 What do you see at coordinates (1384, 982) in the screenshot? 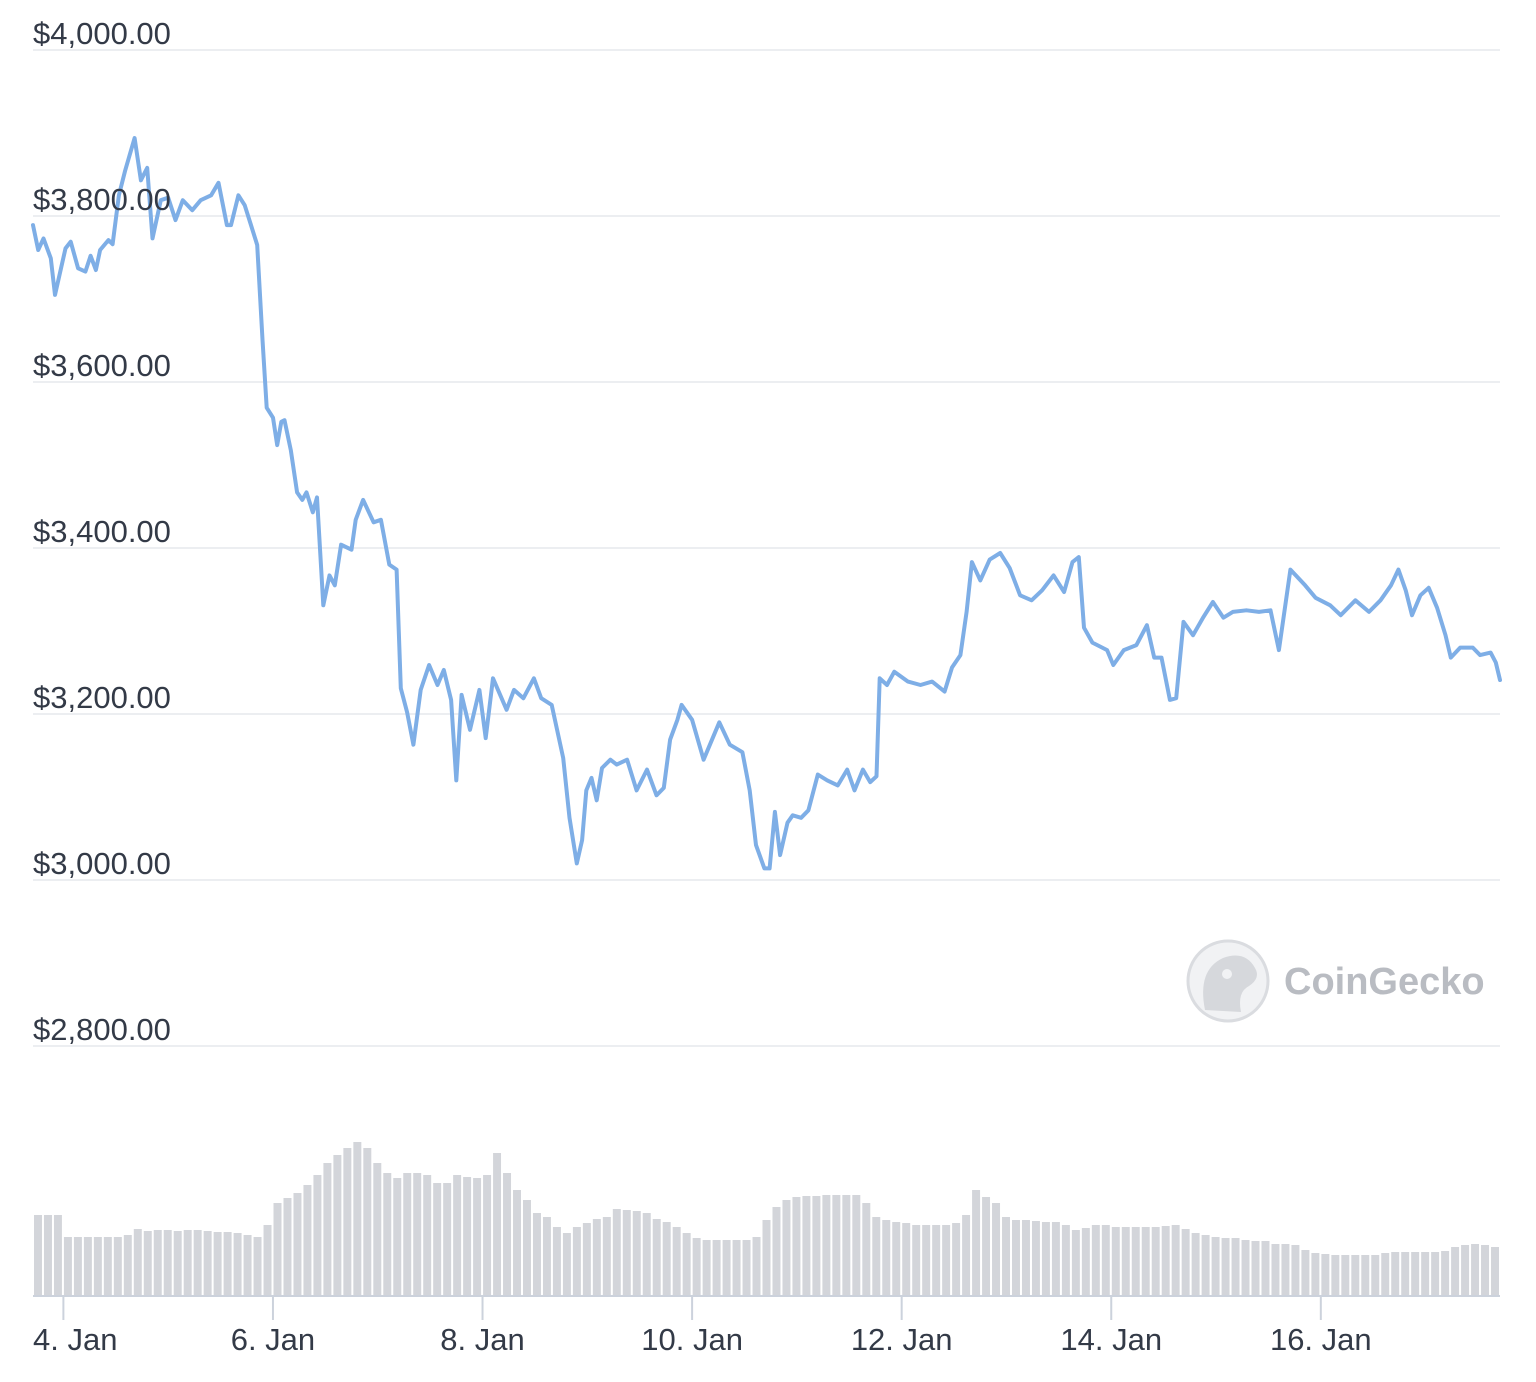
I see `watermark-text: CoinGecko` at bounding box center [1384, 982].